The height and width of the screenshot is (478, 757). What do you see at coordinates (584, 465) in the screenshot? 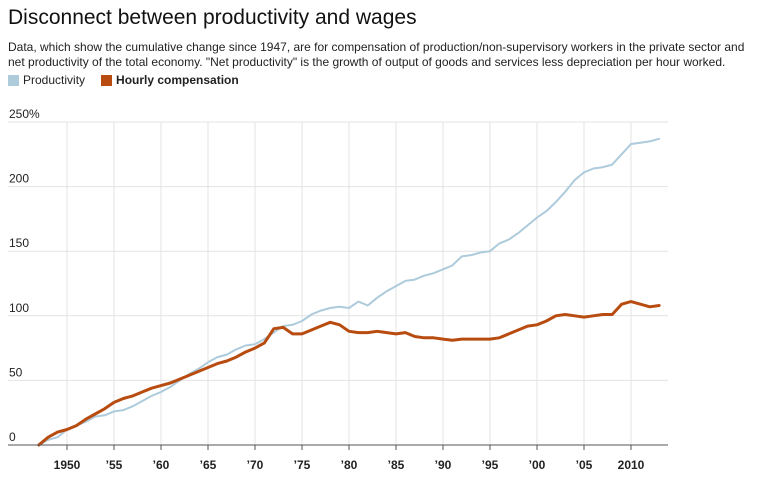
I see `x-tick-label: ’05` at bounding box center [584, 465].